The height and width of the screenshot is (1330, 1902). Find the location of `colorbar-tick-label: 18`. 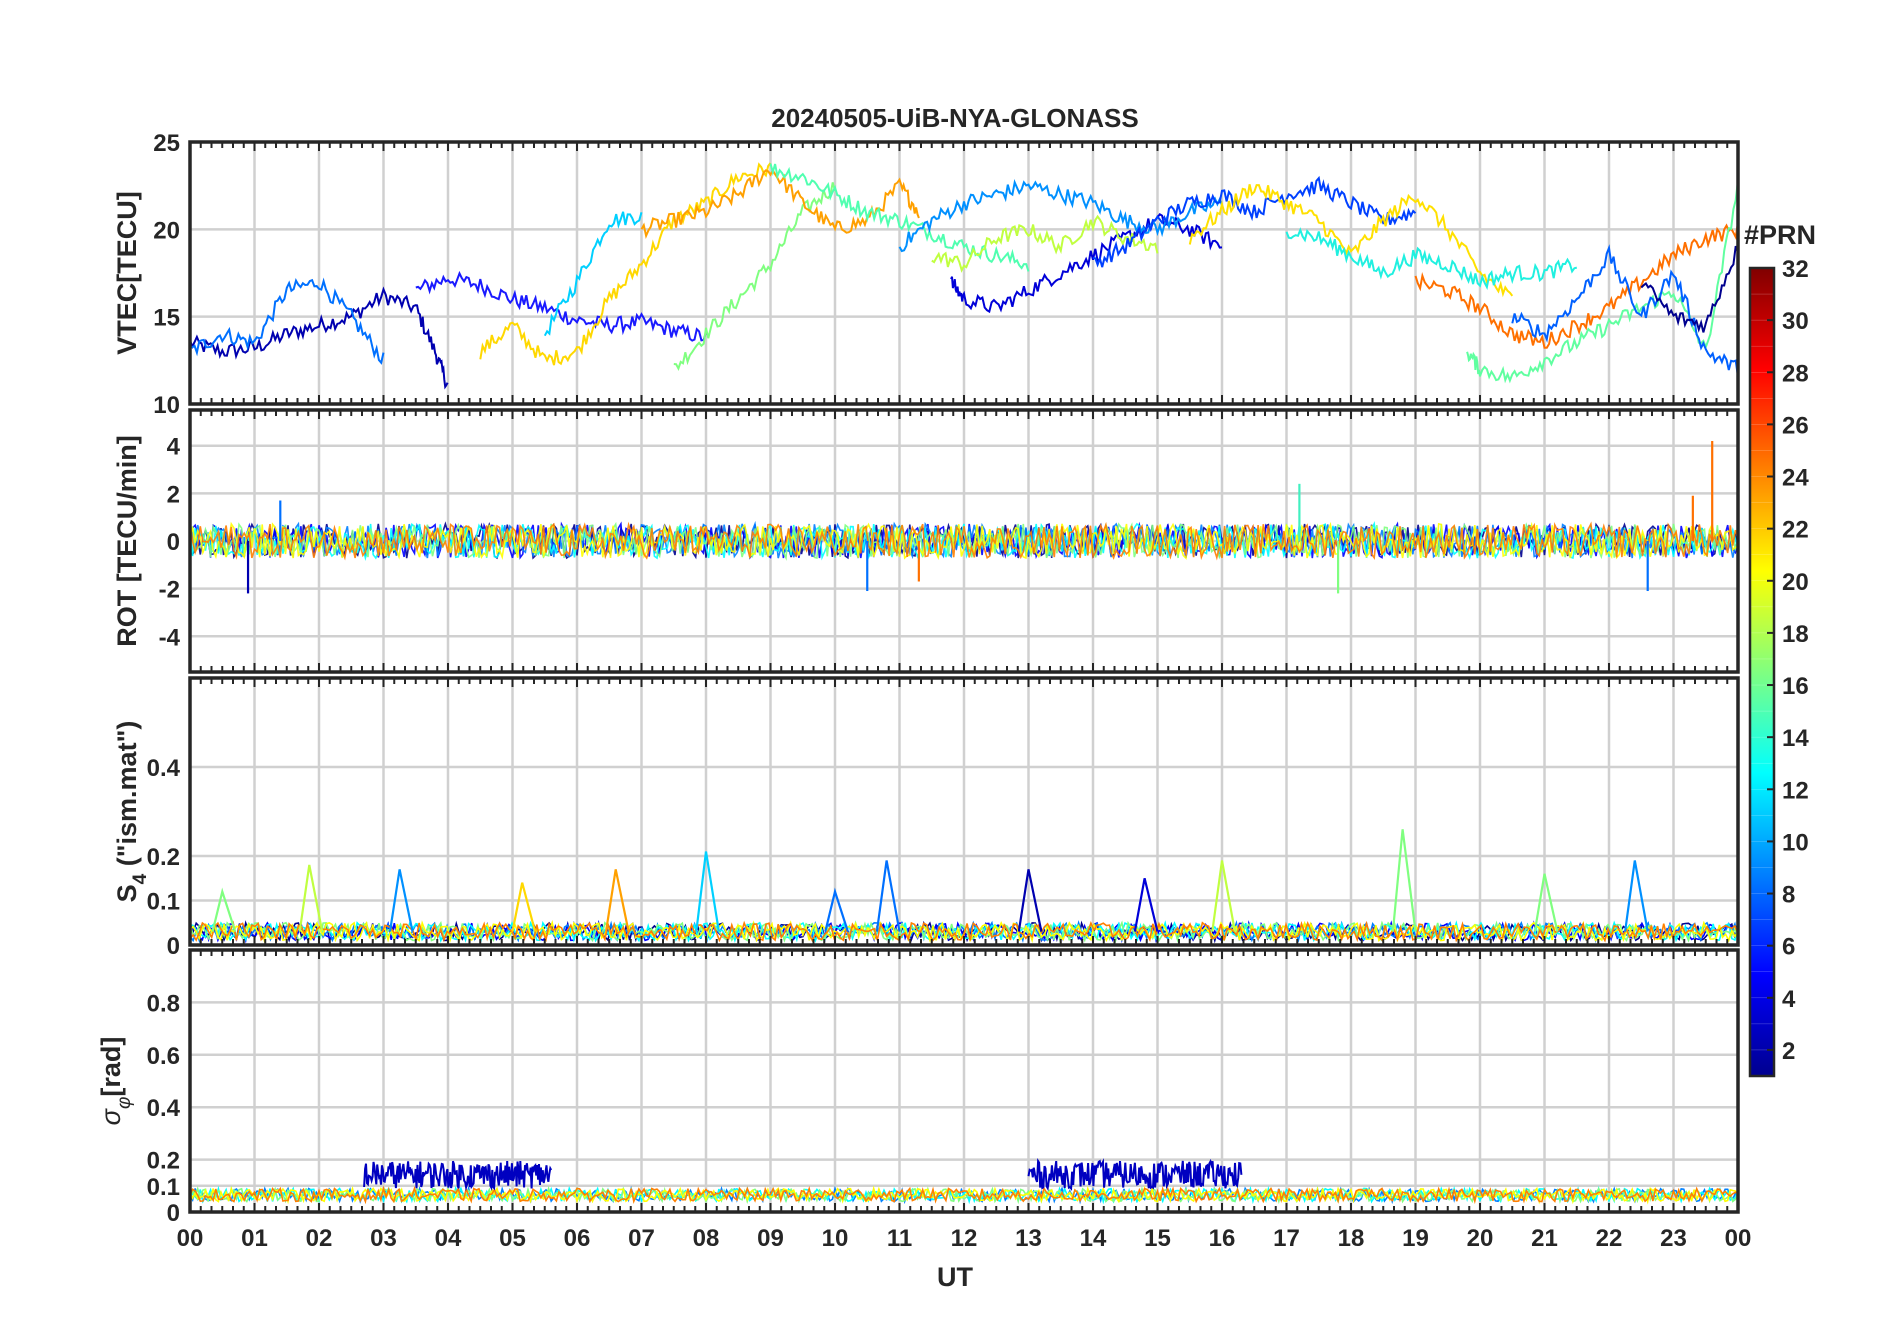

colorbar-tick-label: 18 is located at coordinates (1795, 634).